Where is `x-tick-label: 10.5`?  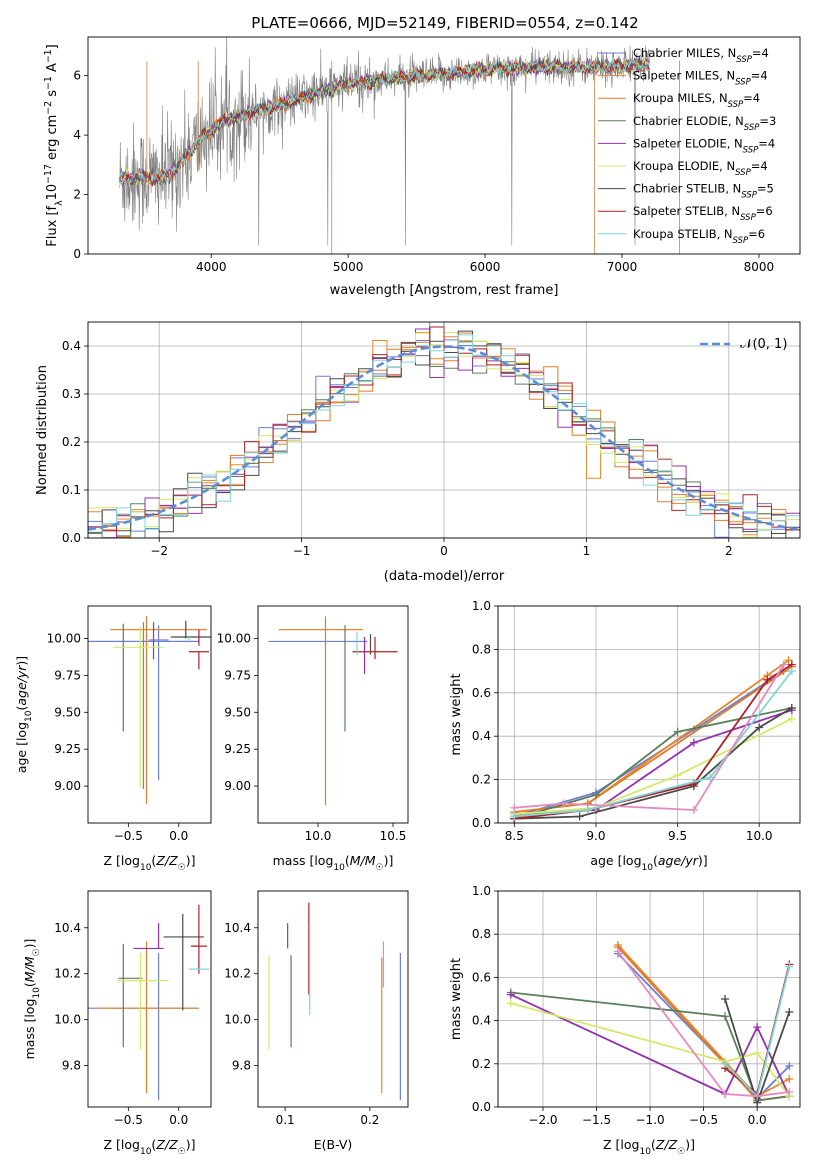
x-tick-label: 10.5 is located at coordinates (393, 836).